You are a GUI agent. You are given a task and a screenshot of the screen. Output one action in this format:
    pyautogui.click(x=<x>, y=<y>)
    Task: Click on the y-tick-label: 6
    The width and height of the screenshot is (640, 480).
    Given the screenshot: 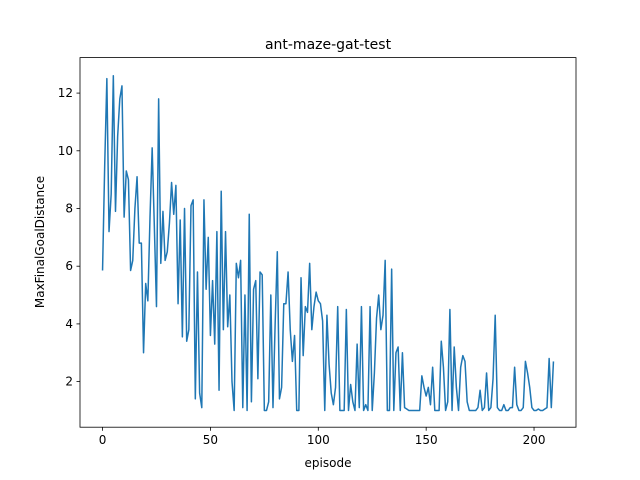 What is the action you would take?
    pyautogui.click(x=69, y=266)
    